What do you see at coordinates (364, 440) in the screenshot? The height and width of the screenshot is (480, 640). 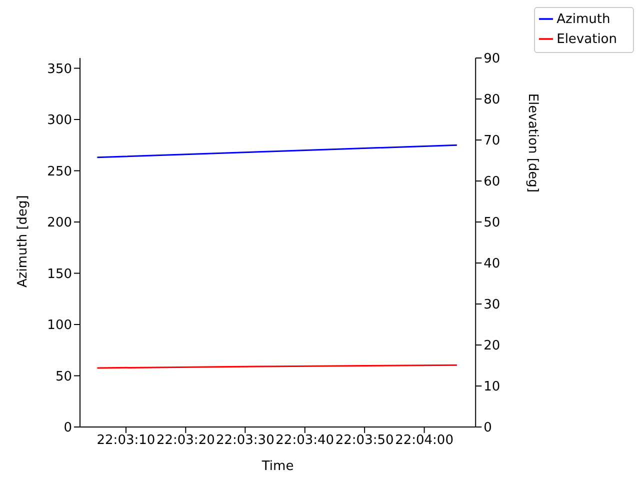 I see `x-tick-label: 22:03:50` at bounding box center [364, 440].